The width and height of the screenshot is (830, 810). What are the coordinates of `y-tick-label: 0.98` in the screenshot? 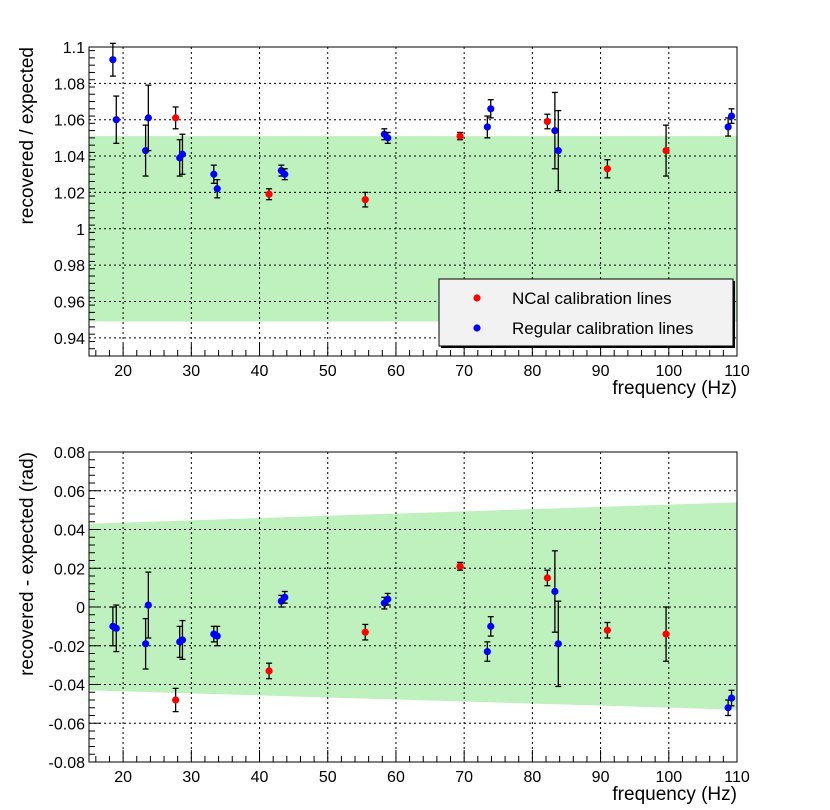 It's located at (69, 266).